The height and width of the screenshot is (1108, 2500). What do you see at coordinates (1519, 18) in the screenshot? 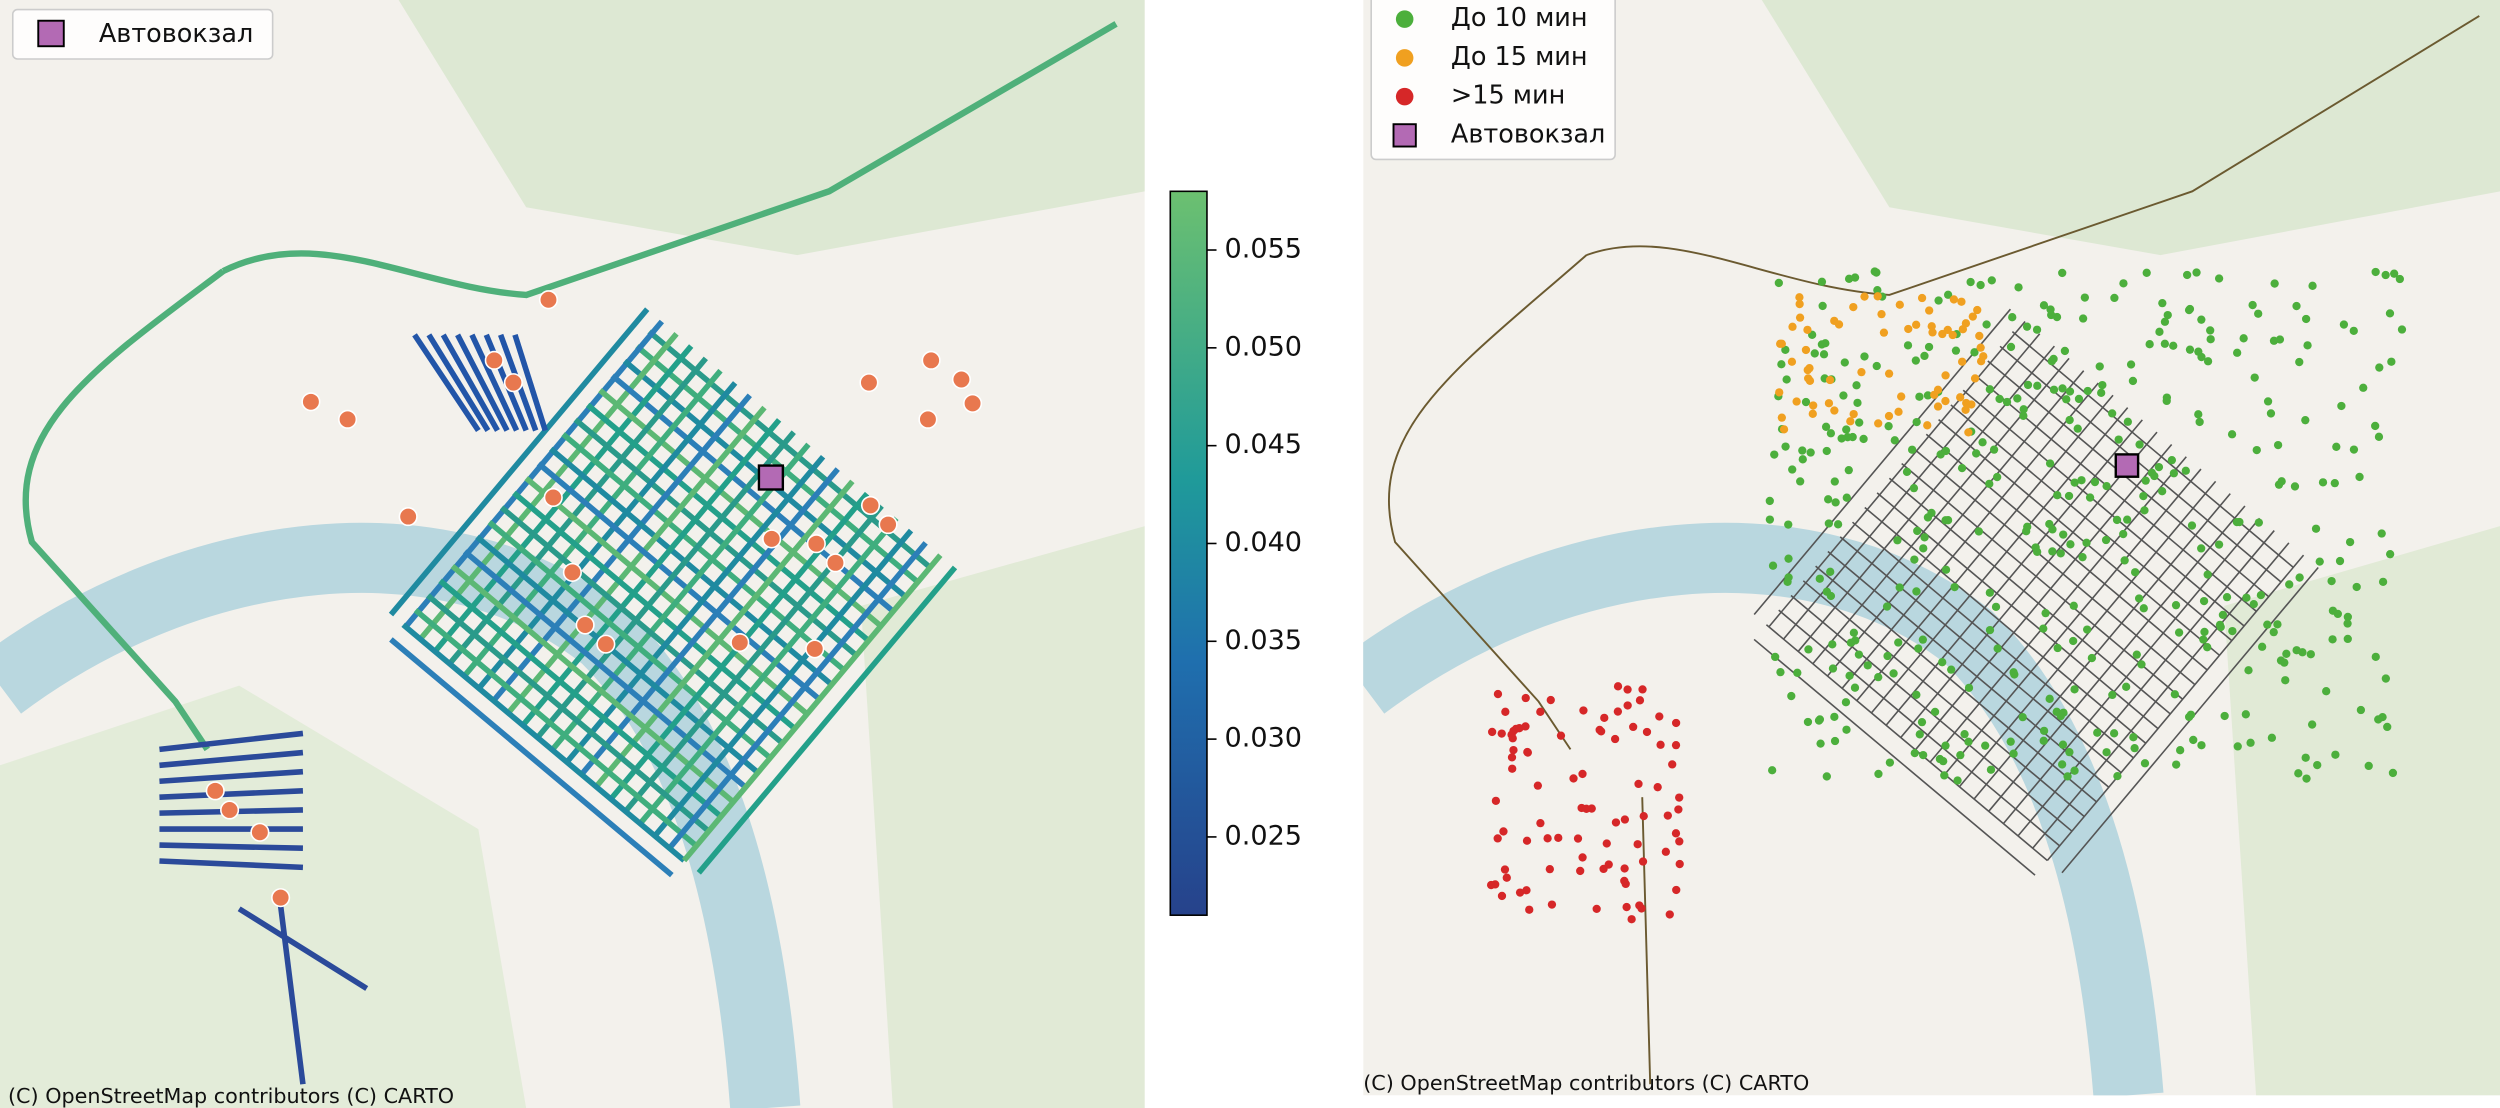
I see `legend-label: До 10 мин` at bounding box center [1519, 18].